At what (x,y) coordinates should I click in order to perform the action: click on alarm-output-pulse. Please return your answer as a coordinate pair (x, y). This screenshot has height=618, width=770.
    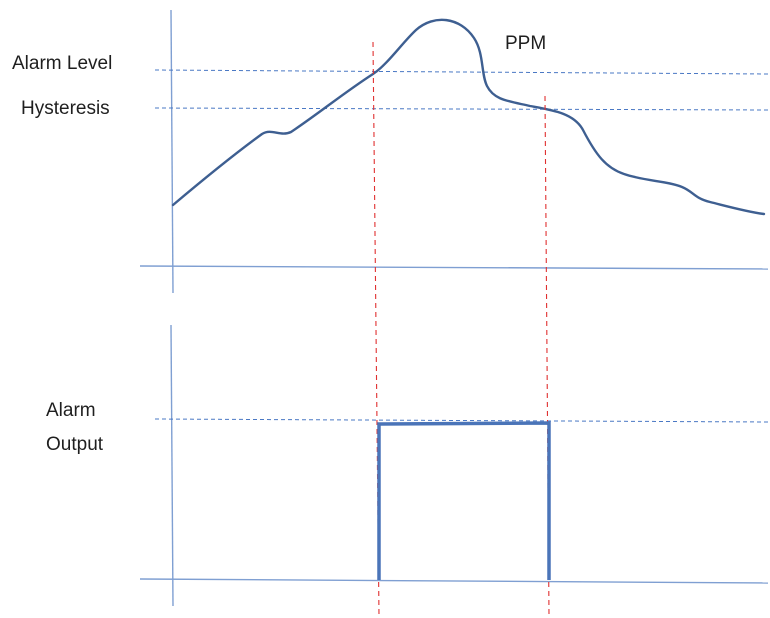
    Looking at the image, I should click on (464, 500).